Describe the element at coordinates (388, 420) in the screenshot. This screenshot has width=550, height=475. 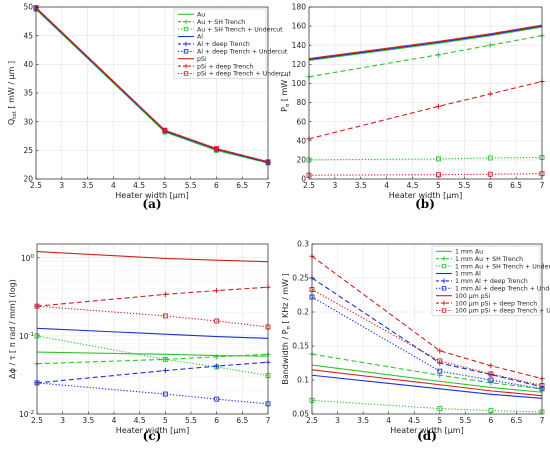
I see `x-tick-label: 4` at that location.